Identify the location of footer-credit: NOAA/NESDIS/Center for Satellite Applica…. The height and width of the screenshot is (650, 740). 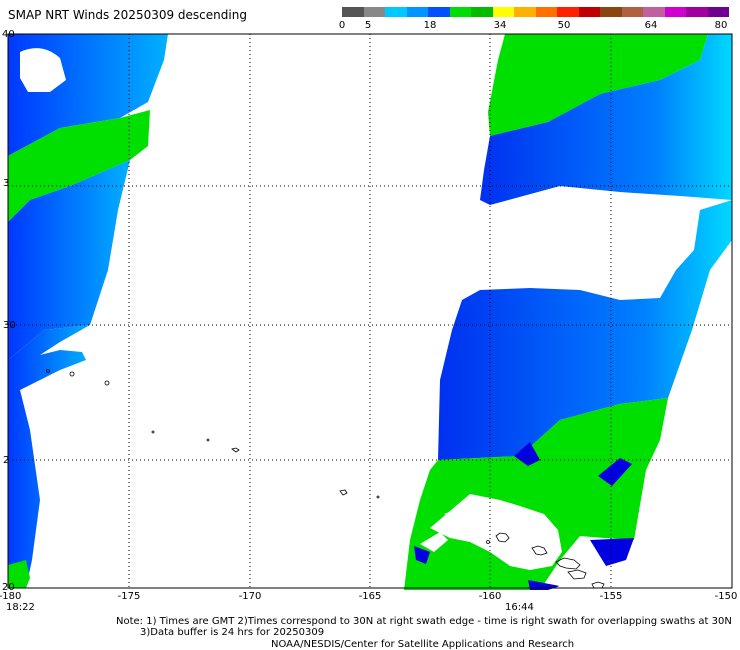
(423, 644).